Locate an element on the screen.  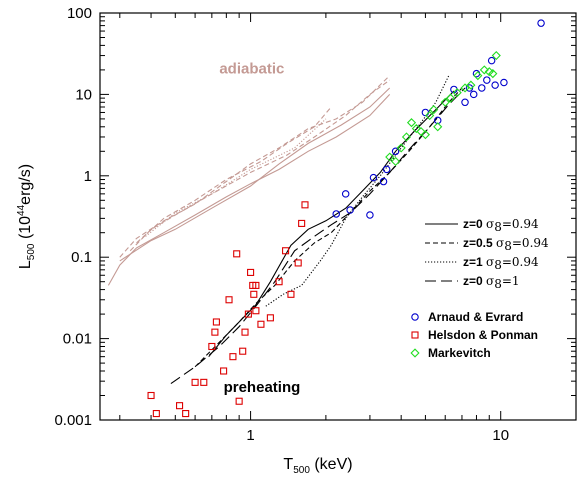
legend-marker-label-1: Helsdon & Ponman is located at coordinates (483, 335).